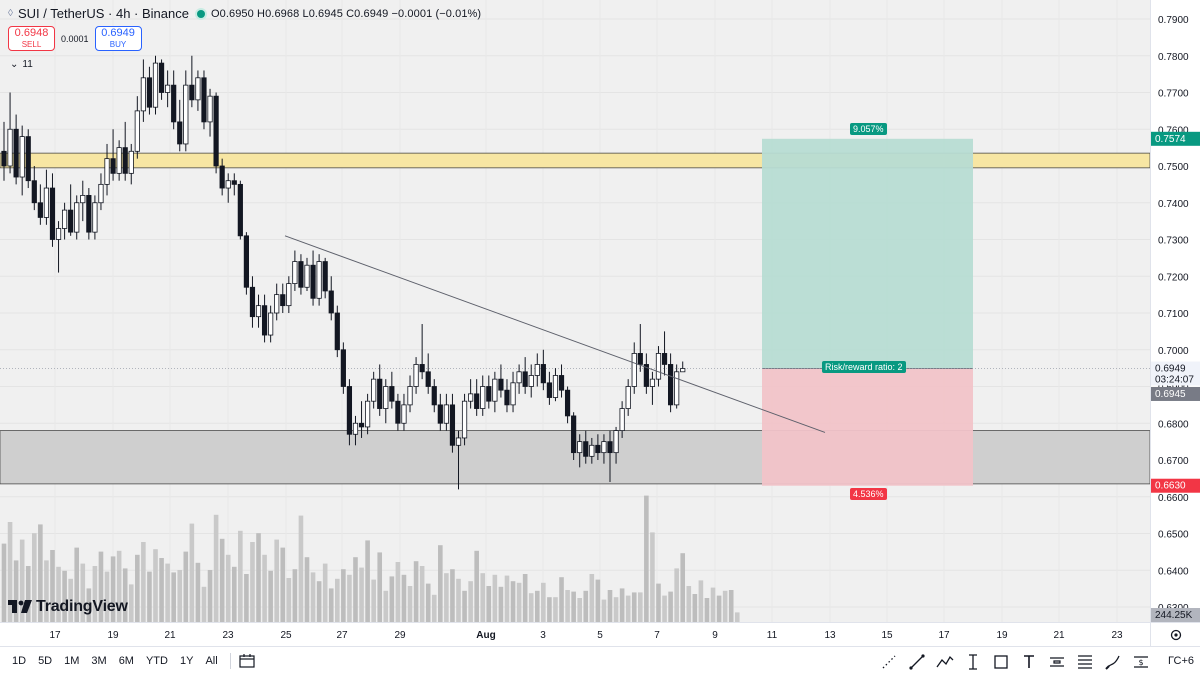 The height and width of the screenshot is (675, 1200). I want to click on symbol-title: SUI / TetherUS · 4h · Binance, so click(103, 13).